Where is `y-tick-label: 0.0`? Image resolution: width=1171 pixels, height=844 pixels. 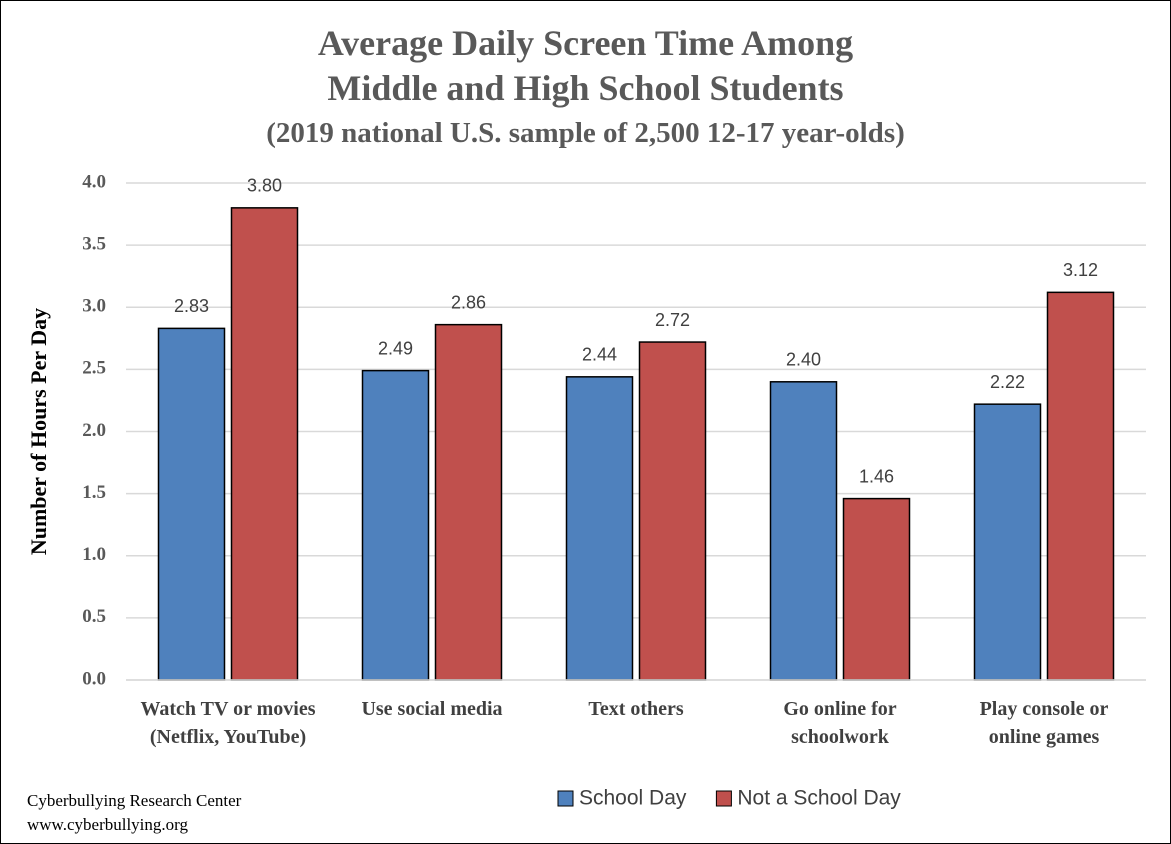
y-tick-label: 0.0 is located at coordinates (94, 678).